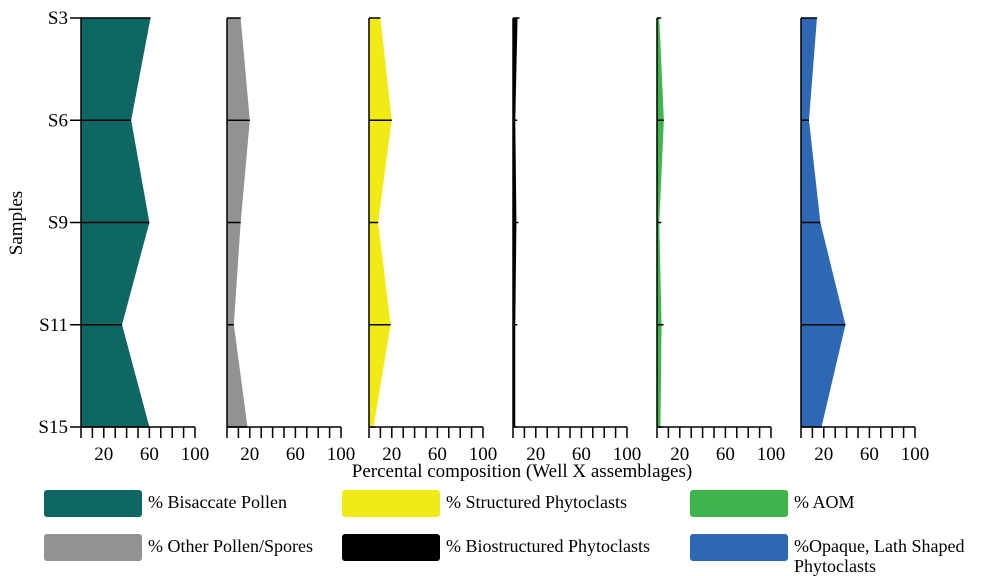 This screenshot has height=576, width=997. Describe the element at coordinates (58, 18) in the screenshot. I see `y-tick-label-s3: S3` at that location.